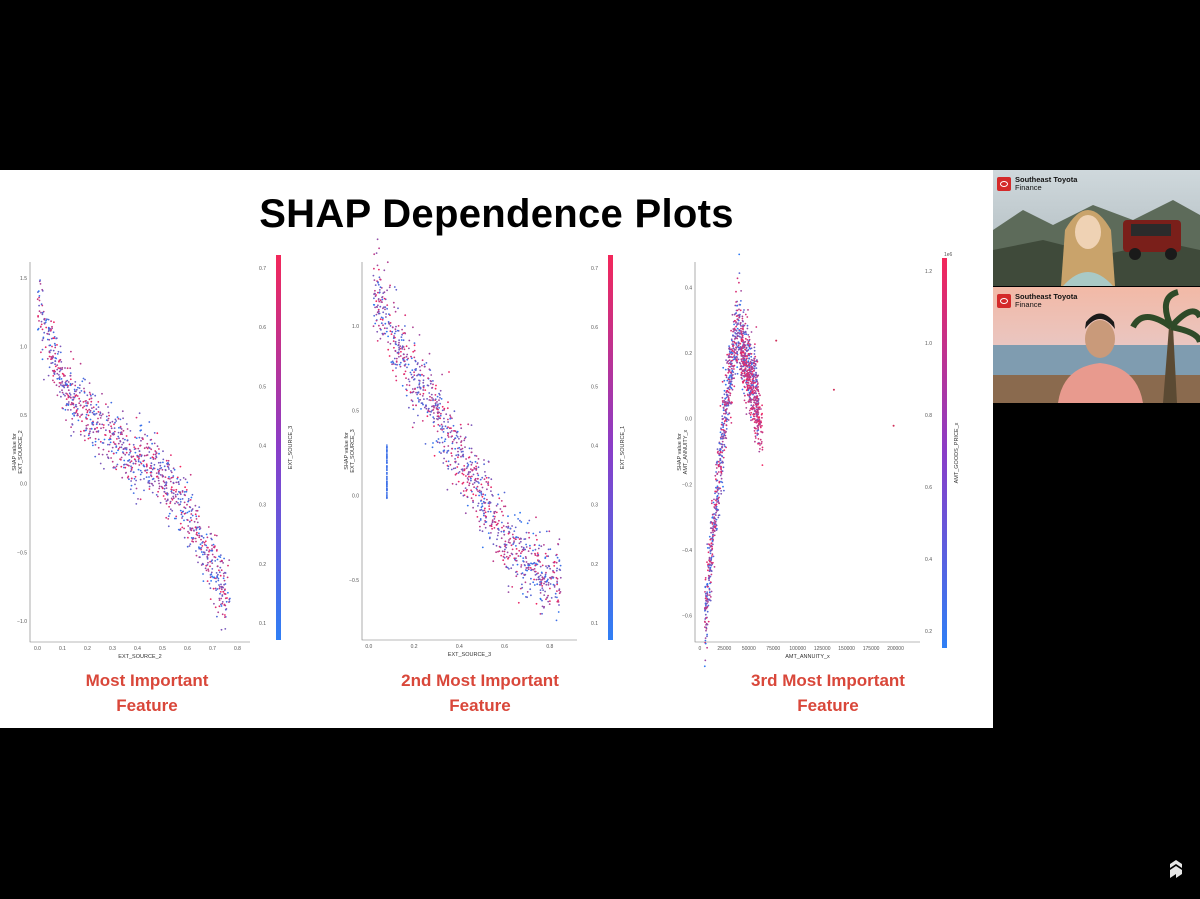 The height and width of the screenshot is (899, 1200). What do you see at coordinates (22, 553) in the screenshot?
I see `y-tick-label: −0.5` at bounding box center [22, 553].